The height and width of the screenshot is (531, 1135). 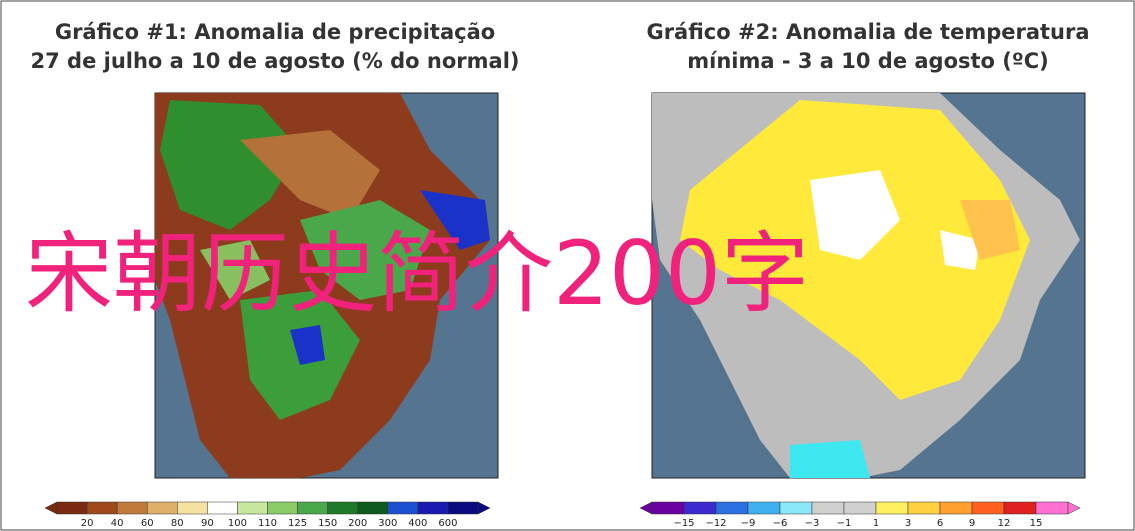 What do you see at coordinates (1036, 523) in the screenshot?
I see `colorbar-label: 15` at bounding box center [1036, 523].